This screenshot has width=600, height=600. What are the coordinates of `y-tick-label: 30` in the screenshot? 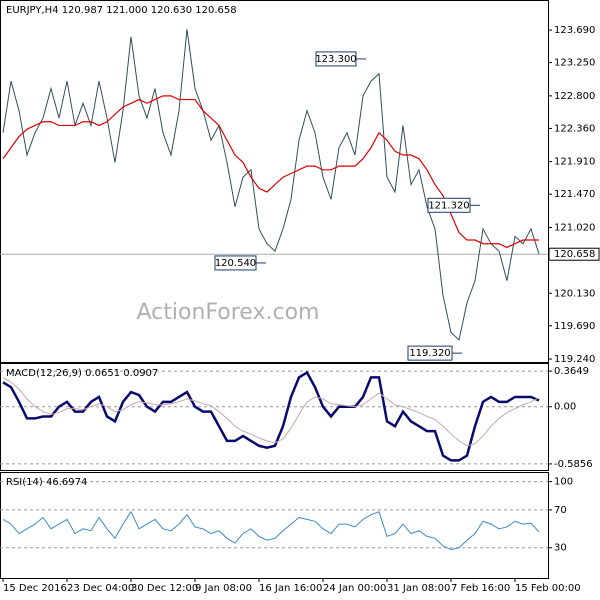 It's located at (560, 548).